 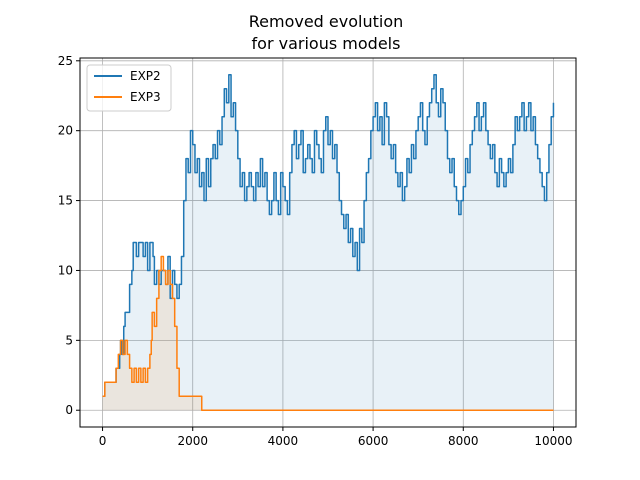 I want to click on y-tick-label: 10, so click(x=65, y=270).